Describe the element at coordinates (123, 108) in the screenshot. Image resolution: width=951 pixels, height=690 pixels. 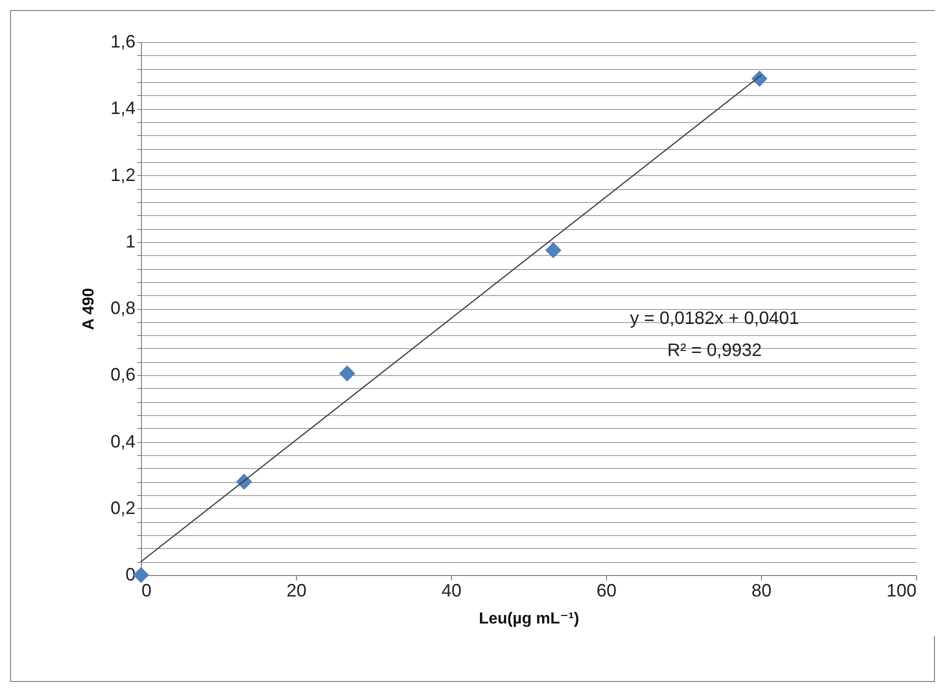
I see `y-tick-label: 1,4` at that location.